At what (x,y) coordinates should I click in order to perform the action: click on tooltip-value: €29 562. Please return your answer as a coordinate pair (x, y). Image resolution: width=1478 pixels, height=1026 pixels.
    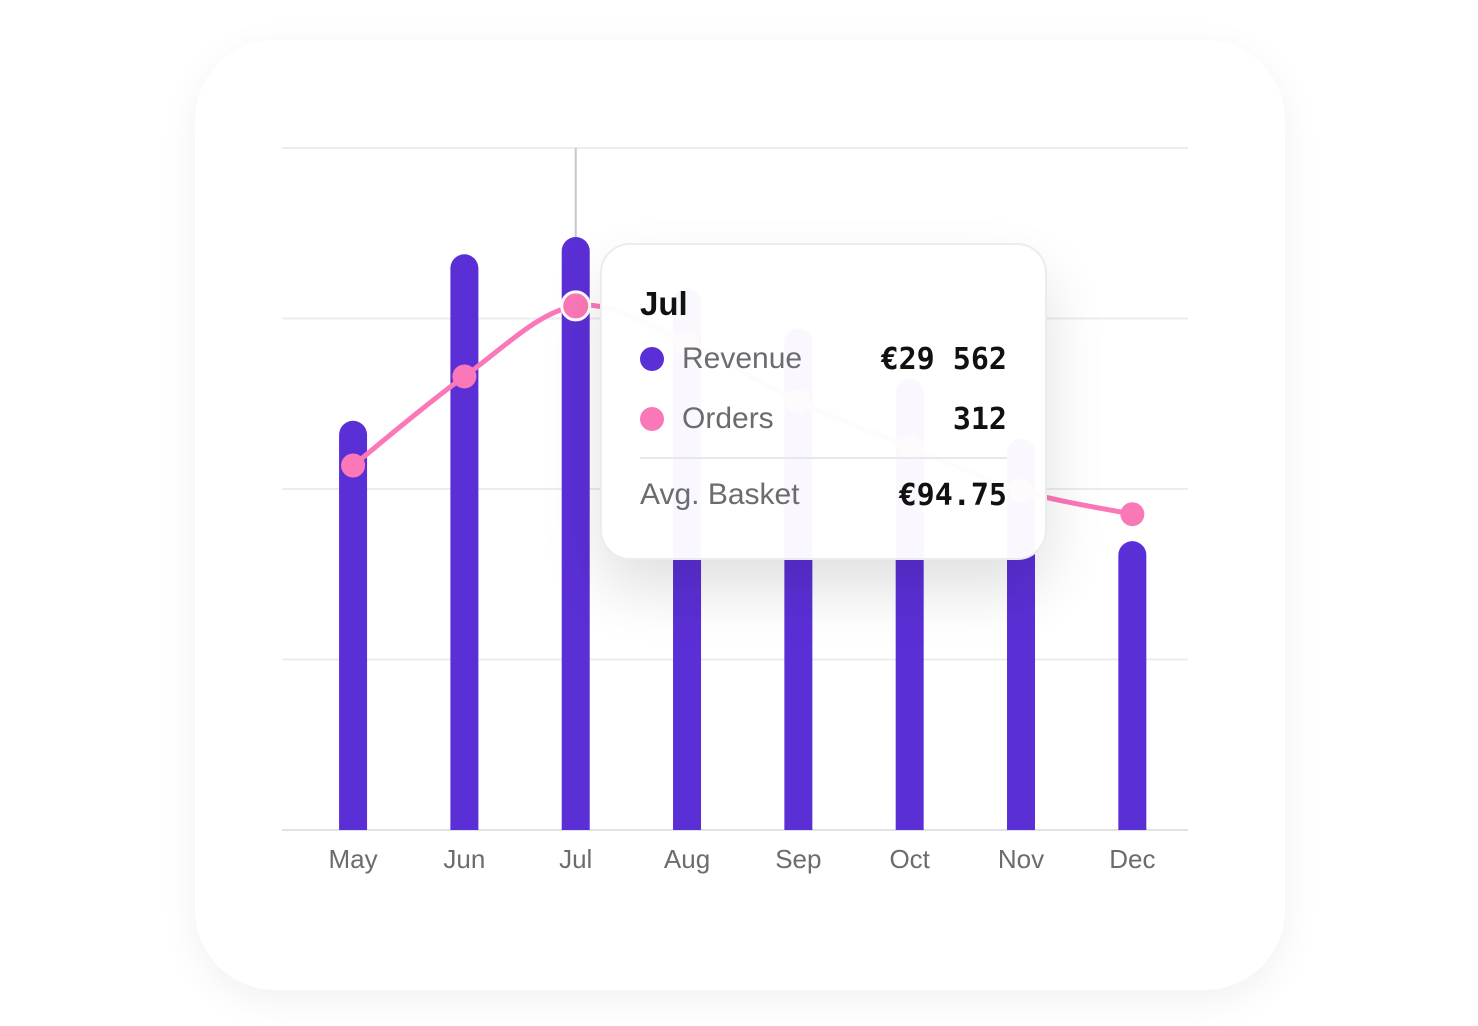
    Looking at the image, I should click on (943, 359).